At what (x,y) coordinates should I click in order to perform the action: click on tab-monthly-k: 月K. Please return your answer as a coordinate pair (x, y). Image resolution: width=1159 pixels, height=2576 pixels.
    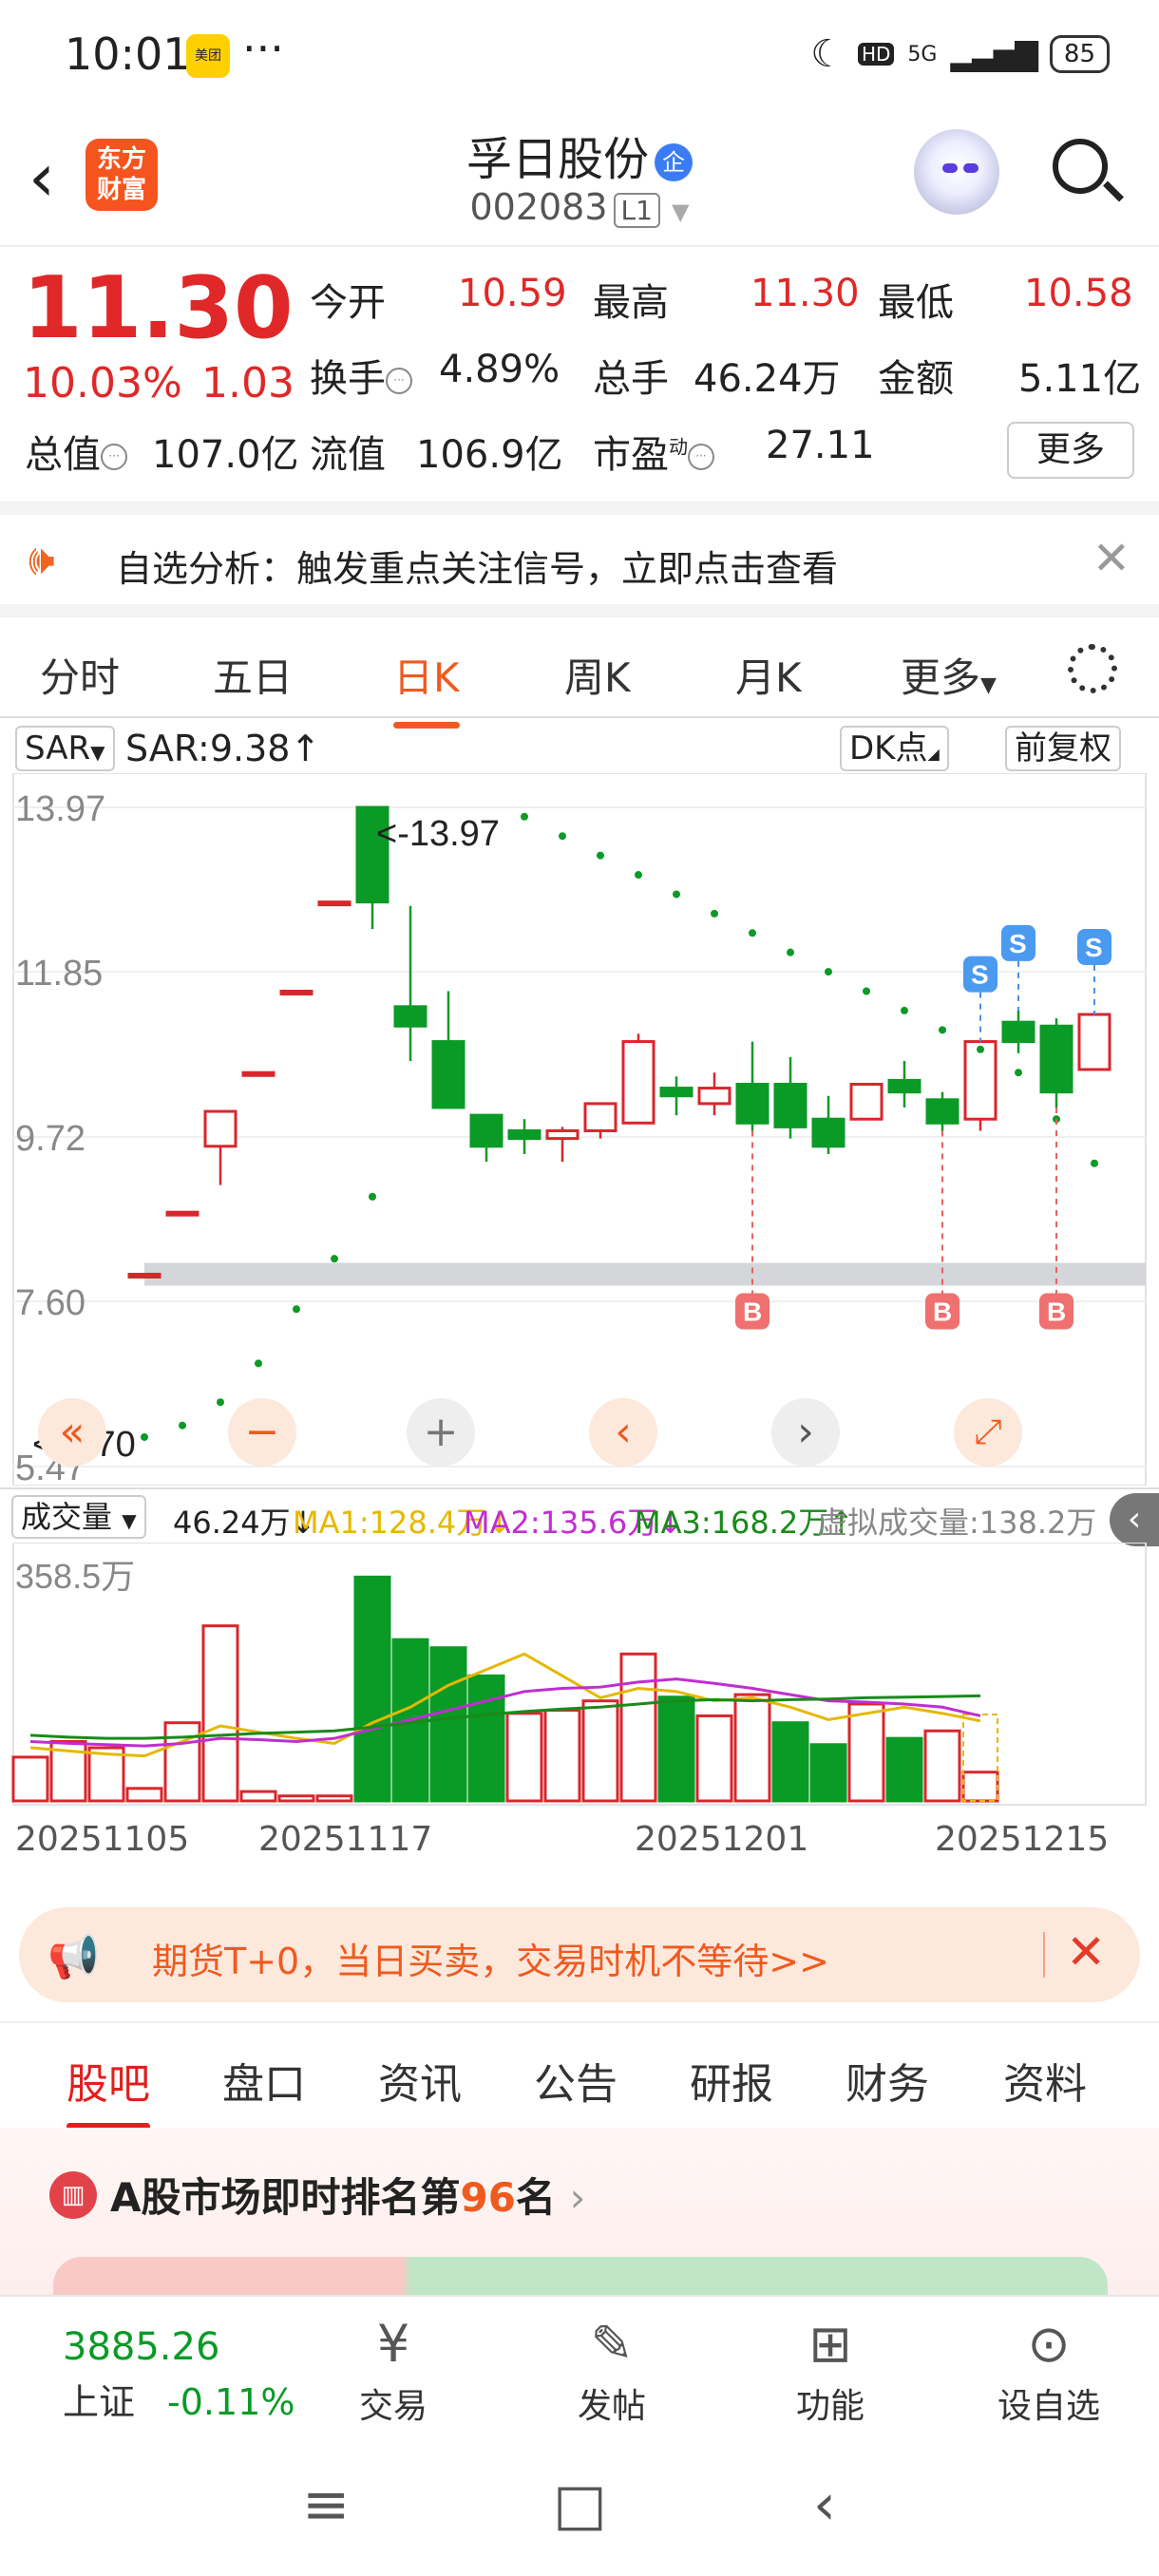
    Looking at the image, I should click on (768, 677).